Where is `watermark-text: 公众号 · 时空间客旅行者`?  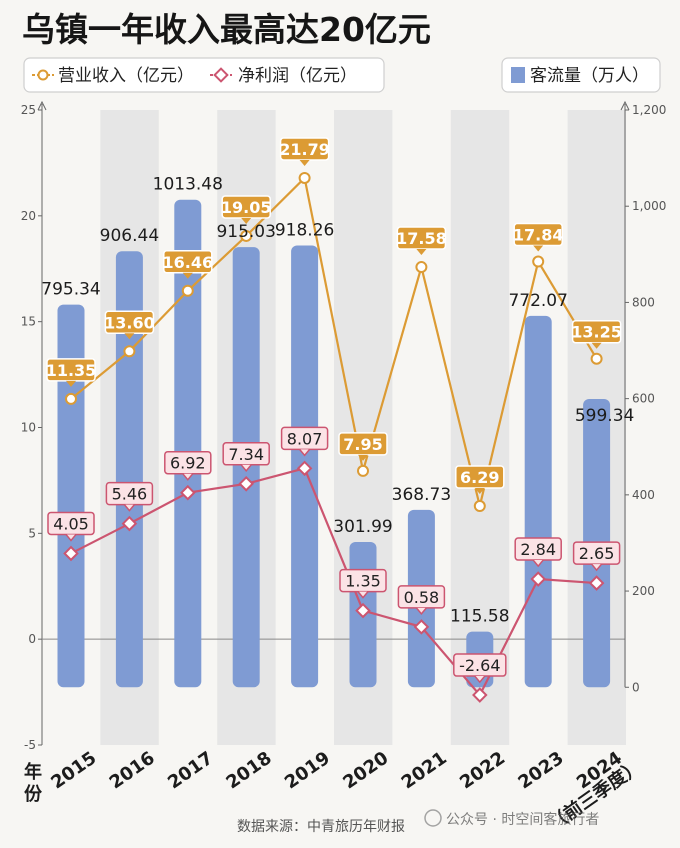
watermark-text: 公众号 · 时空间客旅行者 is located at coordinates (522, 819).